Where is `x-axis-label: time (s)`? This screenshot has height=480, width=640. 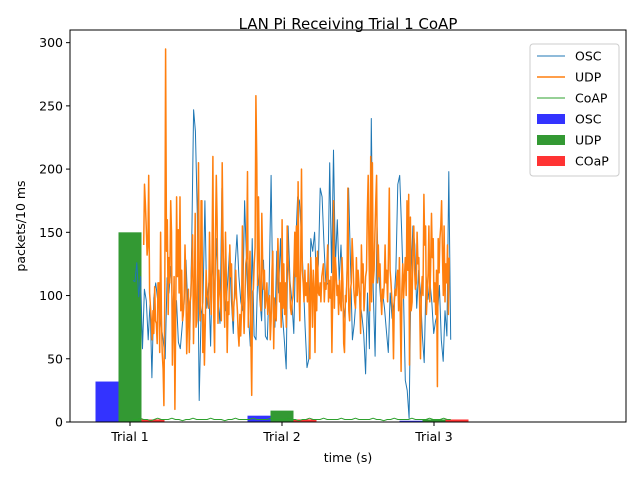 x-axis-label: time (s) is located at coordinates (348, 457).